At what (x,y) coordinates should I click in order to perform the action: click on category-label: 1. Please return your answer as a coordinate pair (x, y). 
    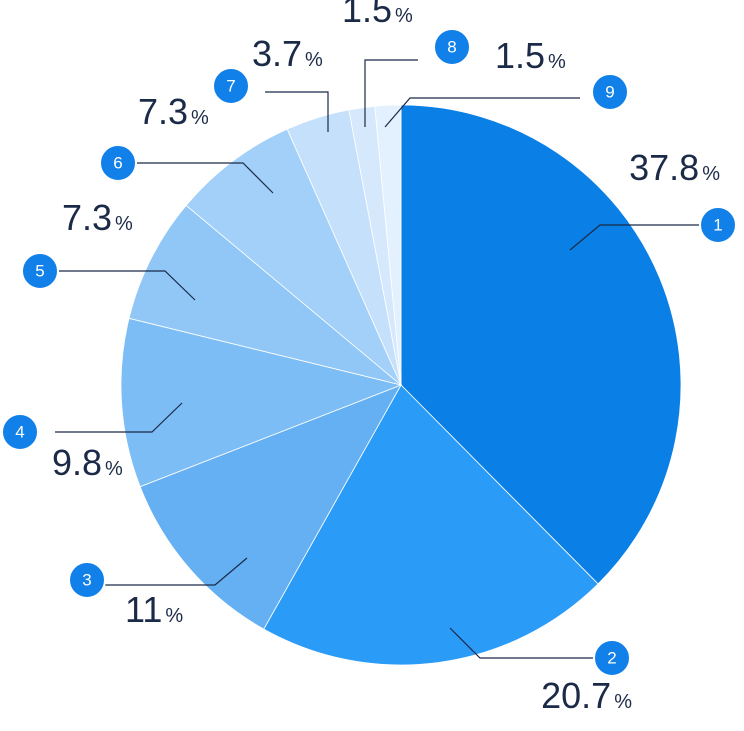
    Looking at the image, I should click on (717, 225).